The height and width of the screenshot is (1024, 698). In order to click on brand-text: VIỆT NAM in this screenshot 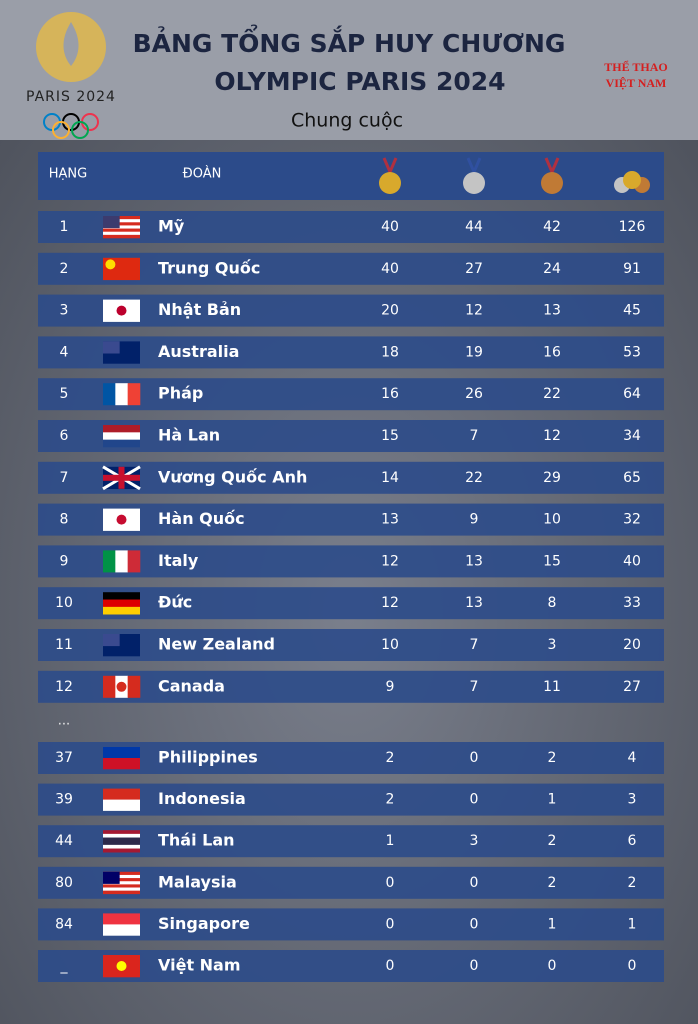, I will do `click(636, 83)`.